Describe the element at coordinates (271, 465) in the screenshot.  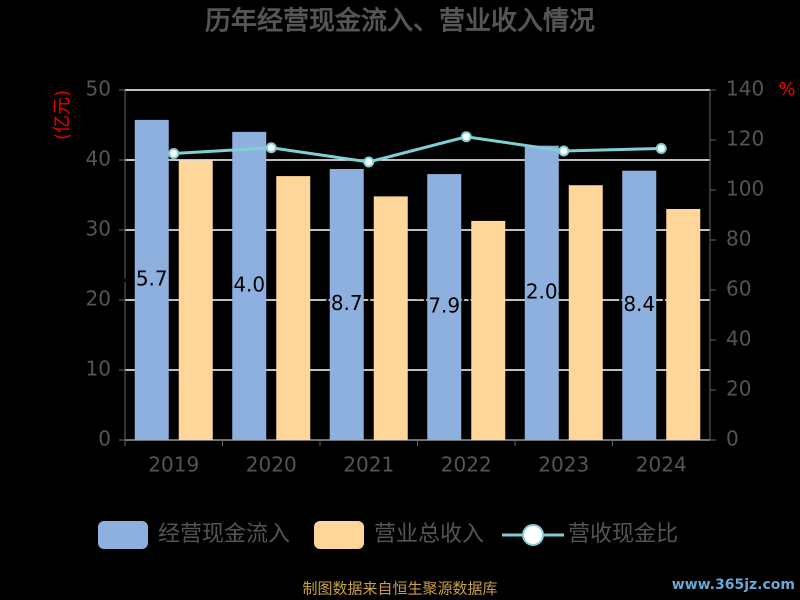
I see `x-tick-label: 2020` at that location.